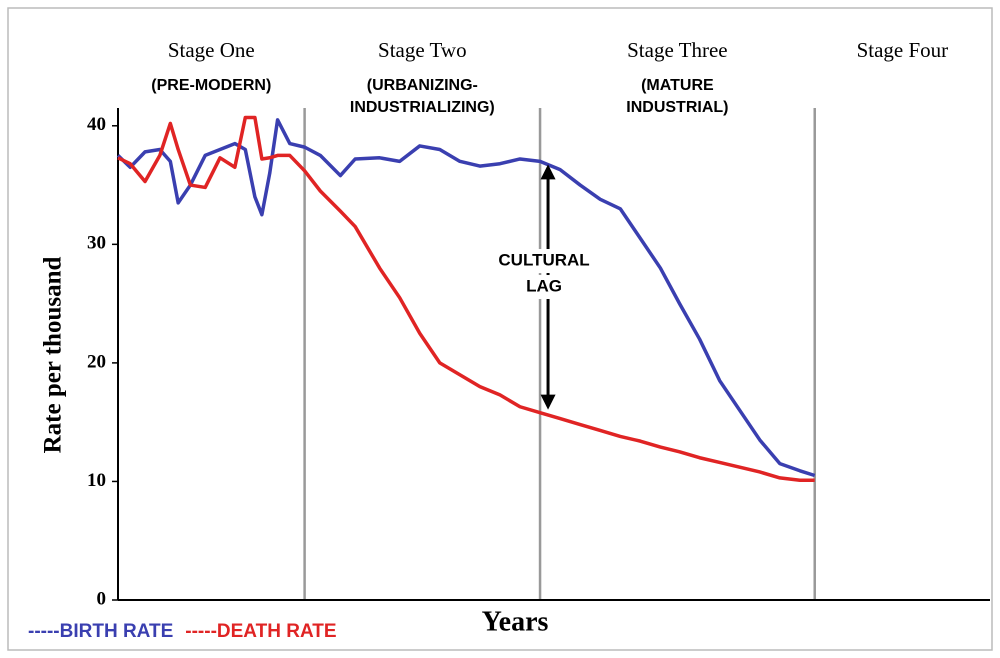  What do you see at coordinates (211, 85) in the screenshot?
I see `stage-subtitle: (PRE-MODERN)` at bounding box center [211, 85].